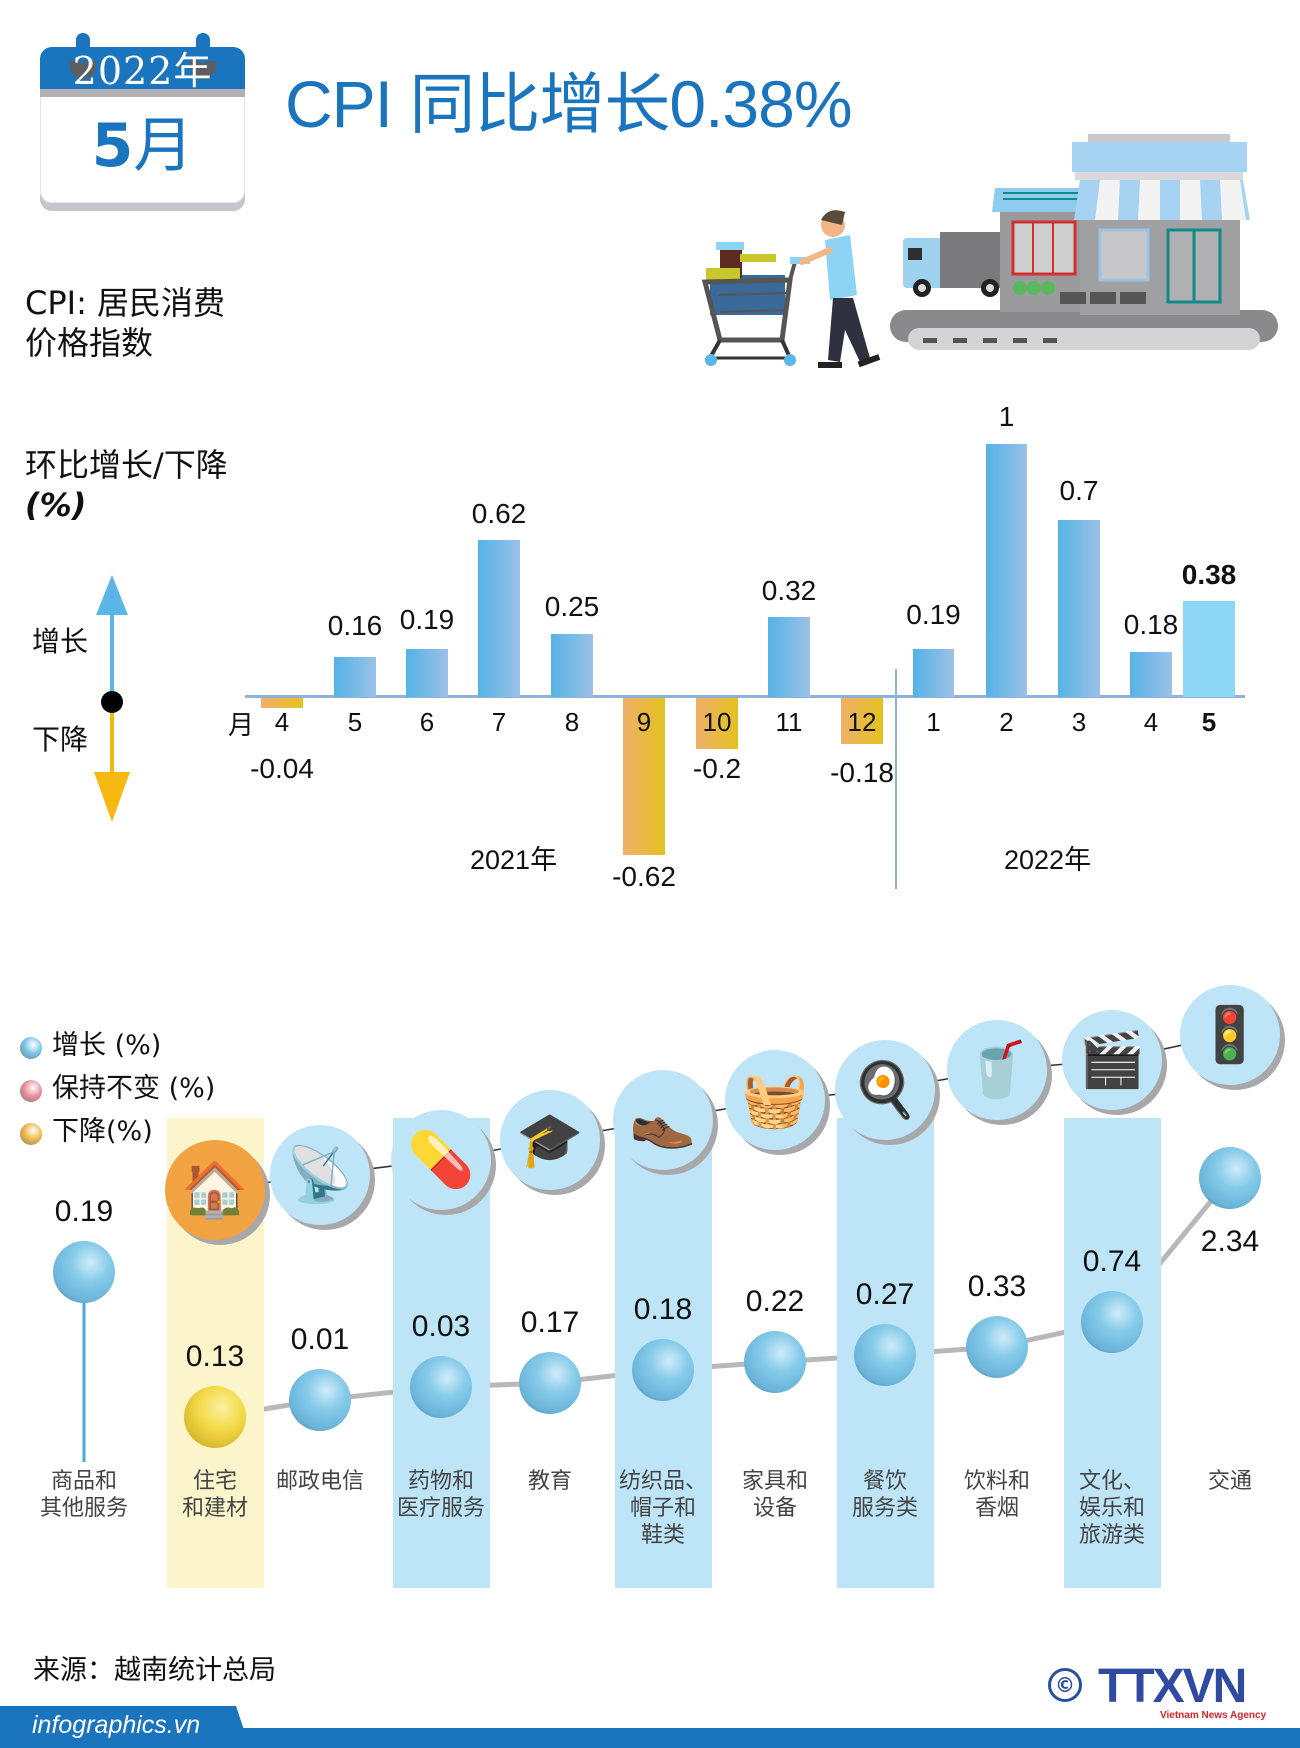 This screenshot has width=1300, height=1748. What do you see at coordinates (499, 513) in the screenshot?
I see `bar-value-label: 0.62` at bounding box center [499, 513].